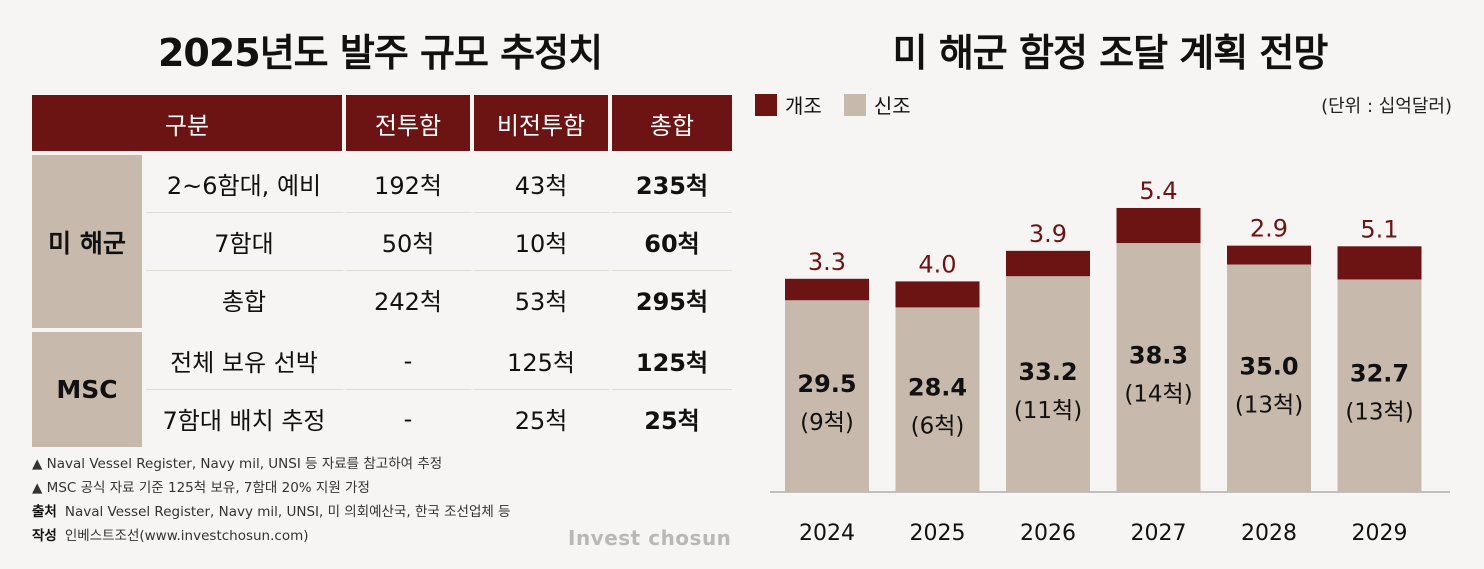  Describe the element at coordinates (1268, 366) in the screenshot. I see `bar-value-newbuild: 35.0` at that location.